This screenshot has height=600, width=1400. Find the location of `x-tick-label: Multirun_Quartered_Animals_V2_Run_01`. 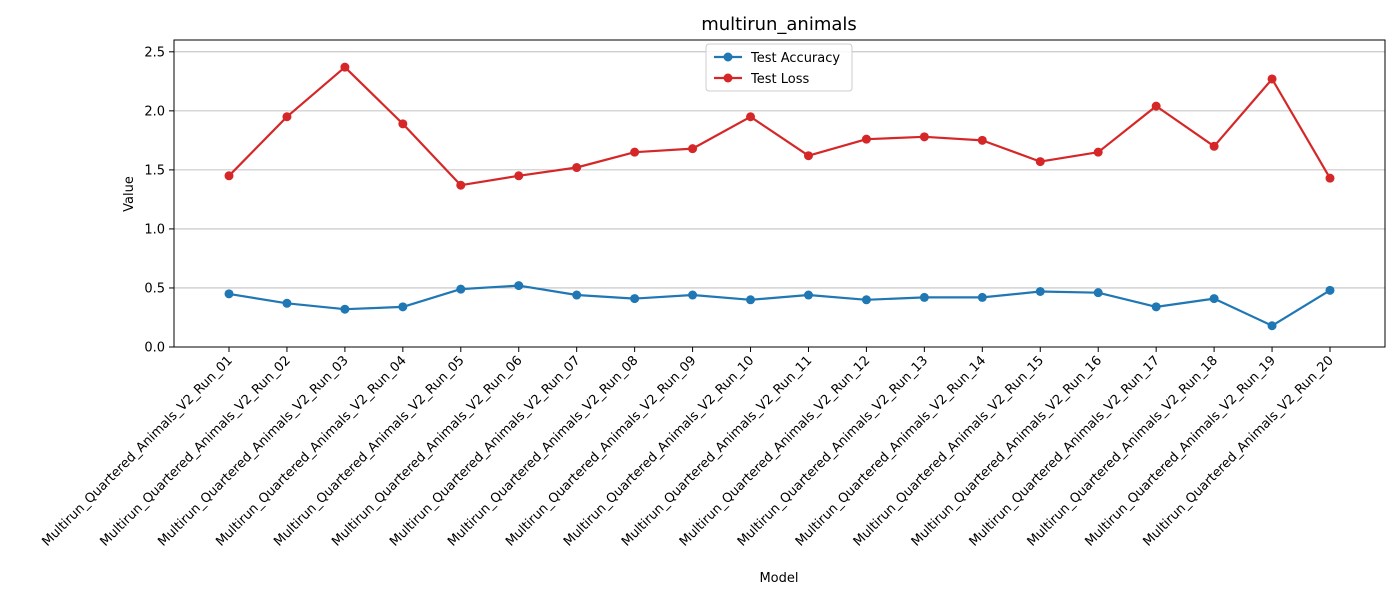

x-tick-label: Multirun_Quartered_Animals_V2_Run_01 is located at coordinates (137, 451).